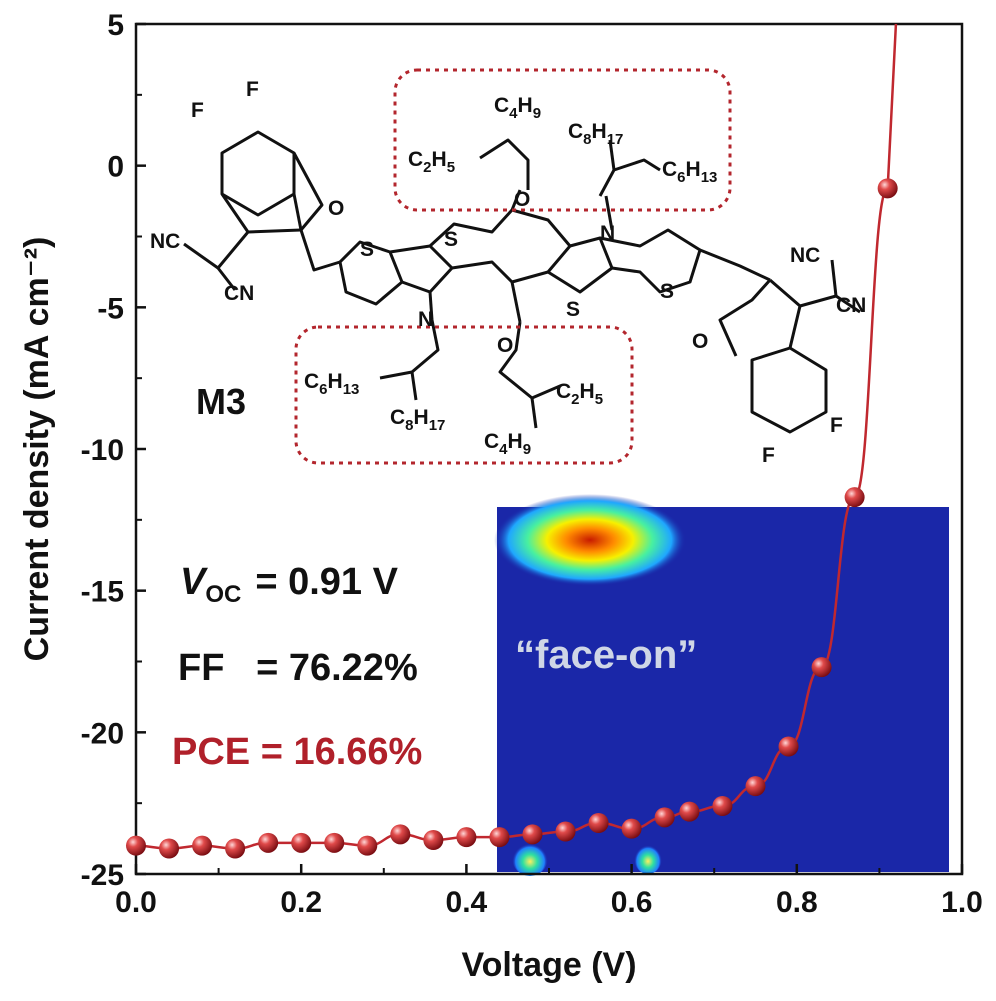 This screenshot has width=996, height=1001. Describe the element at coordinates (297, 752) in the screenshot. I see `pce-label: PCE = 16.66%` at that location.